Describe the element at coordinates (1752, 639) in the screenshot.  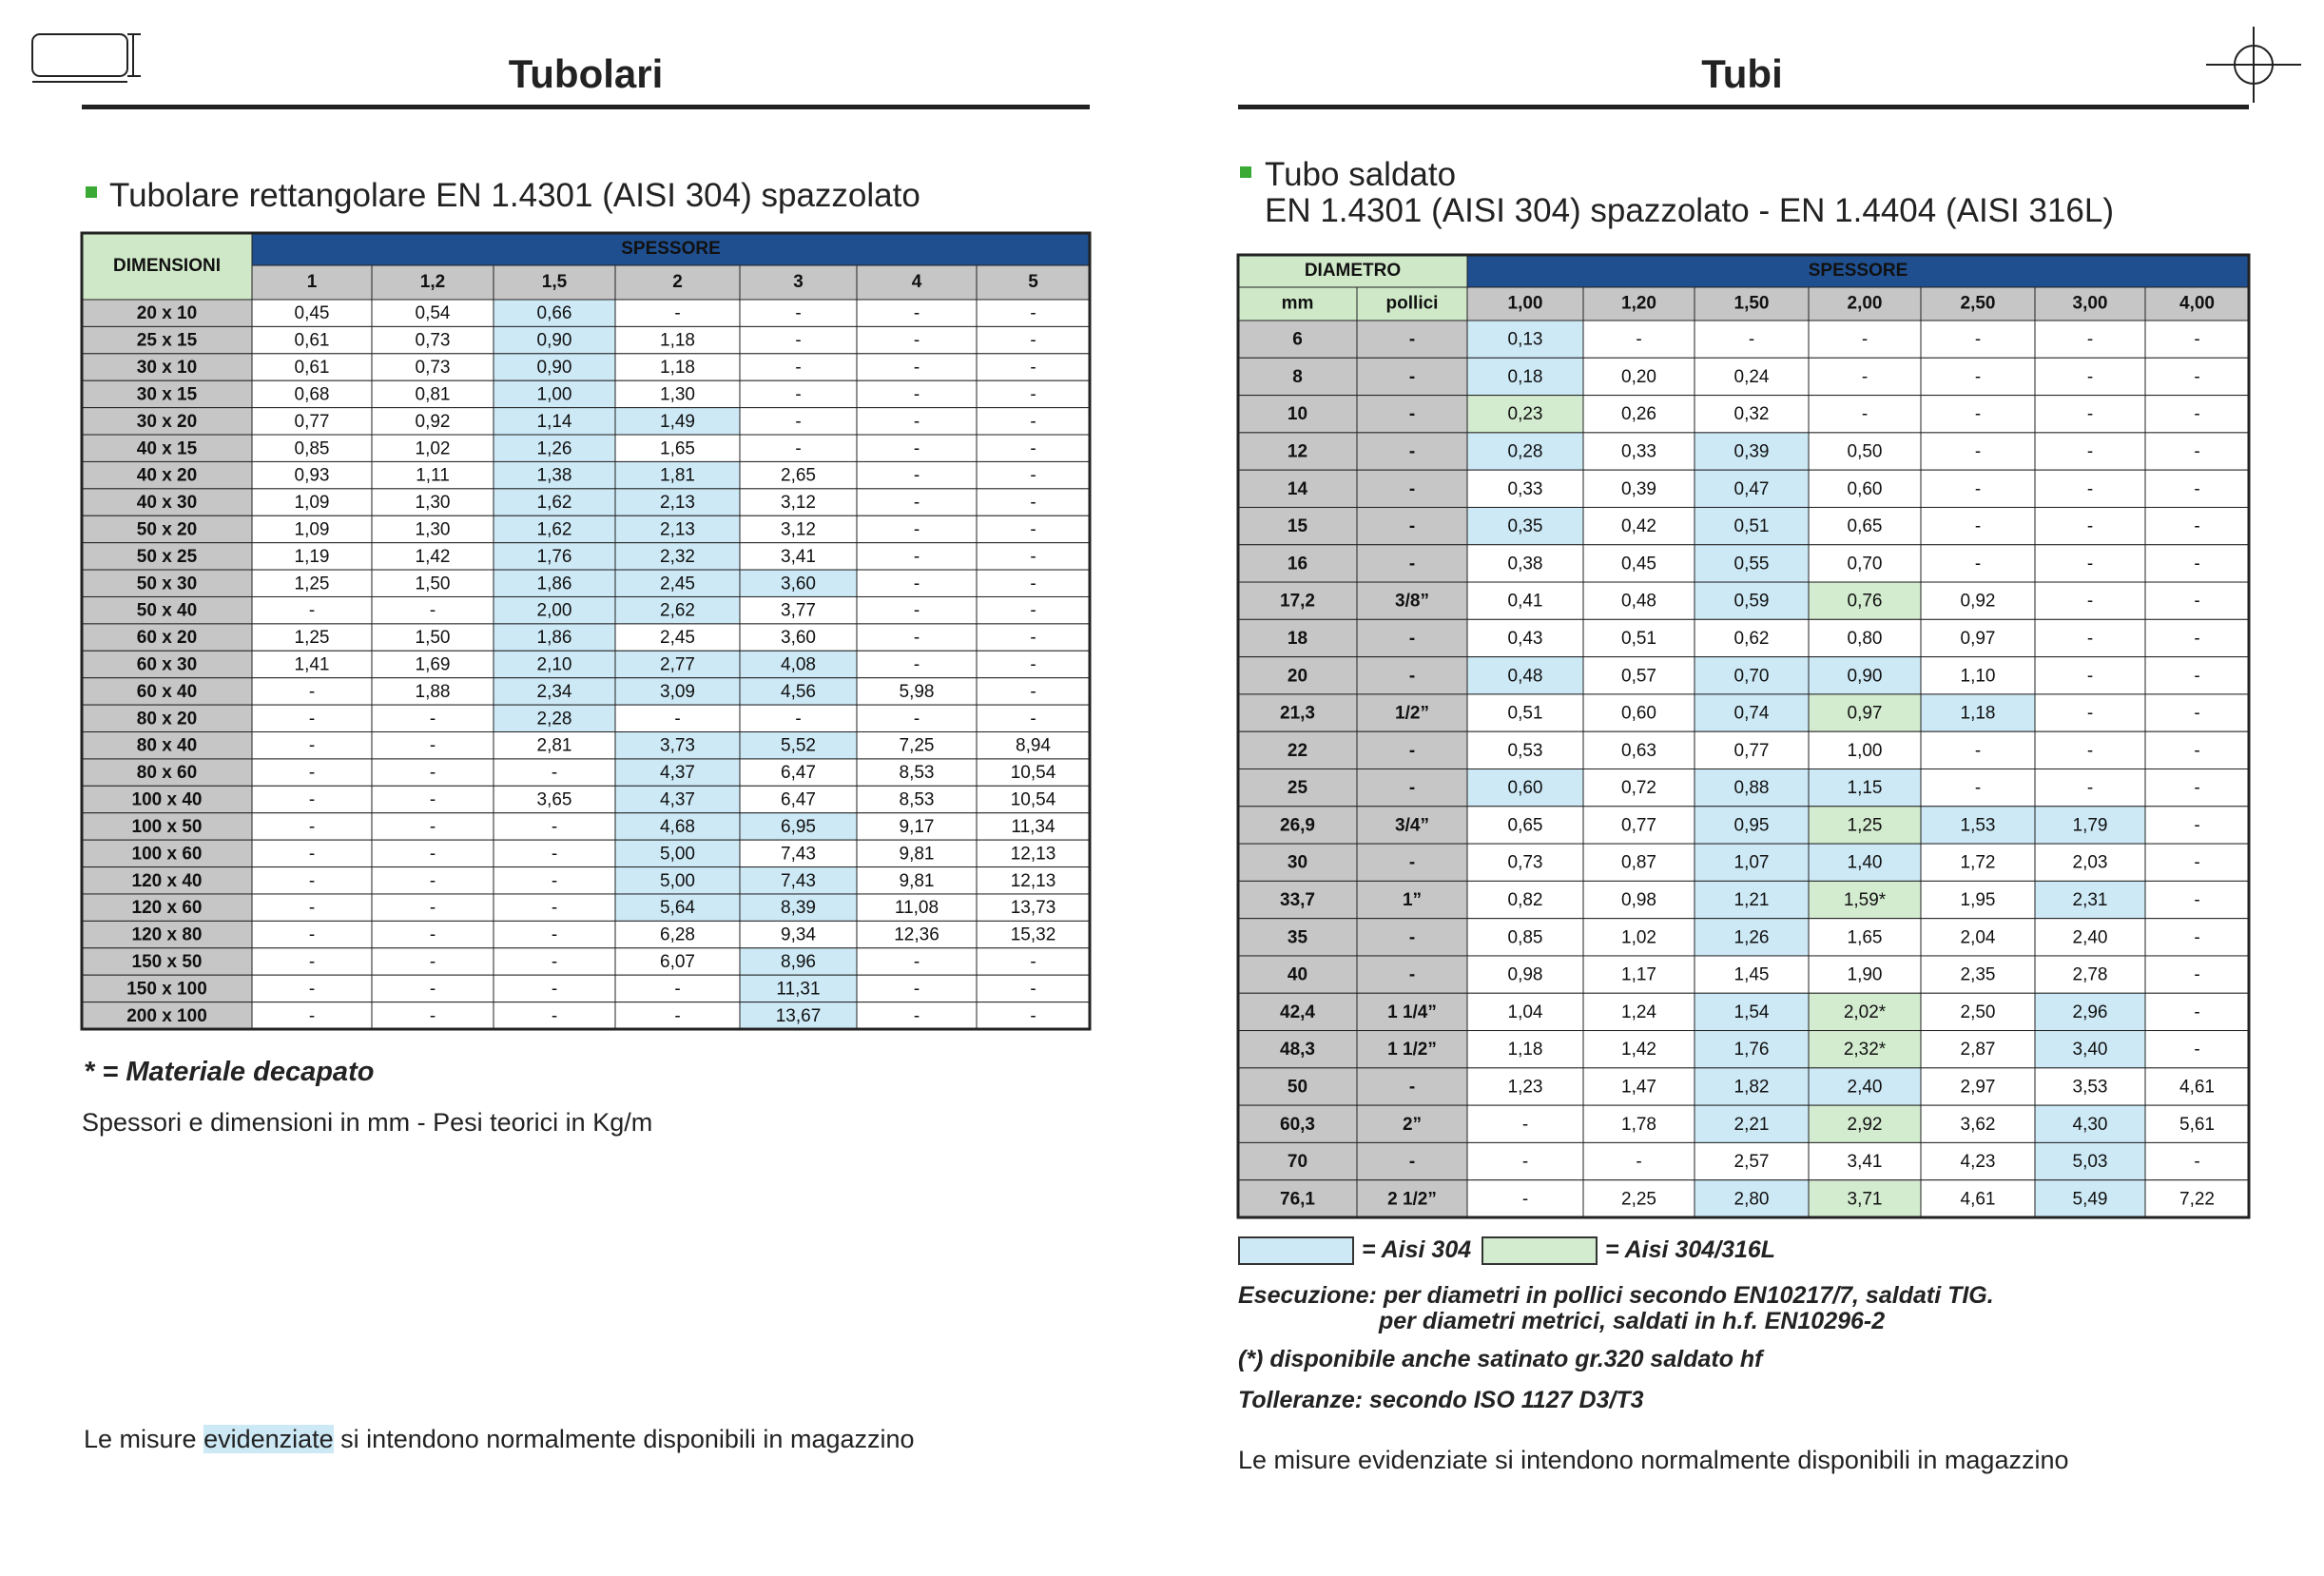
I see `table-cell: 0,62` at that location.